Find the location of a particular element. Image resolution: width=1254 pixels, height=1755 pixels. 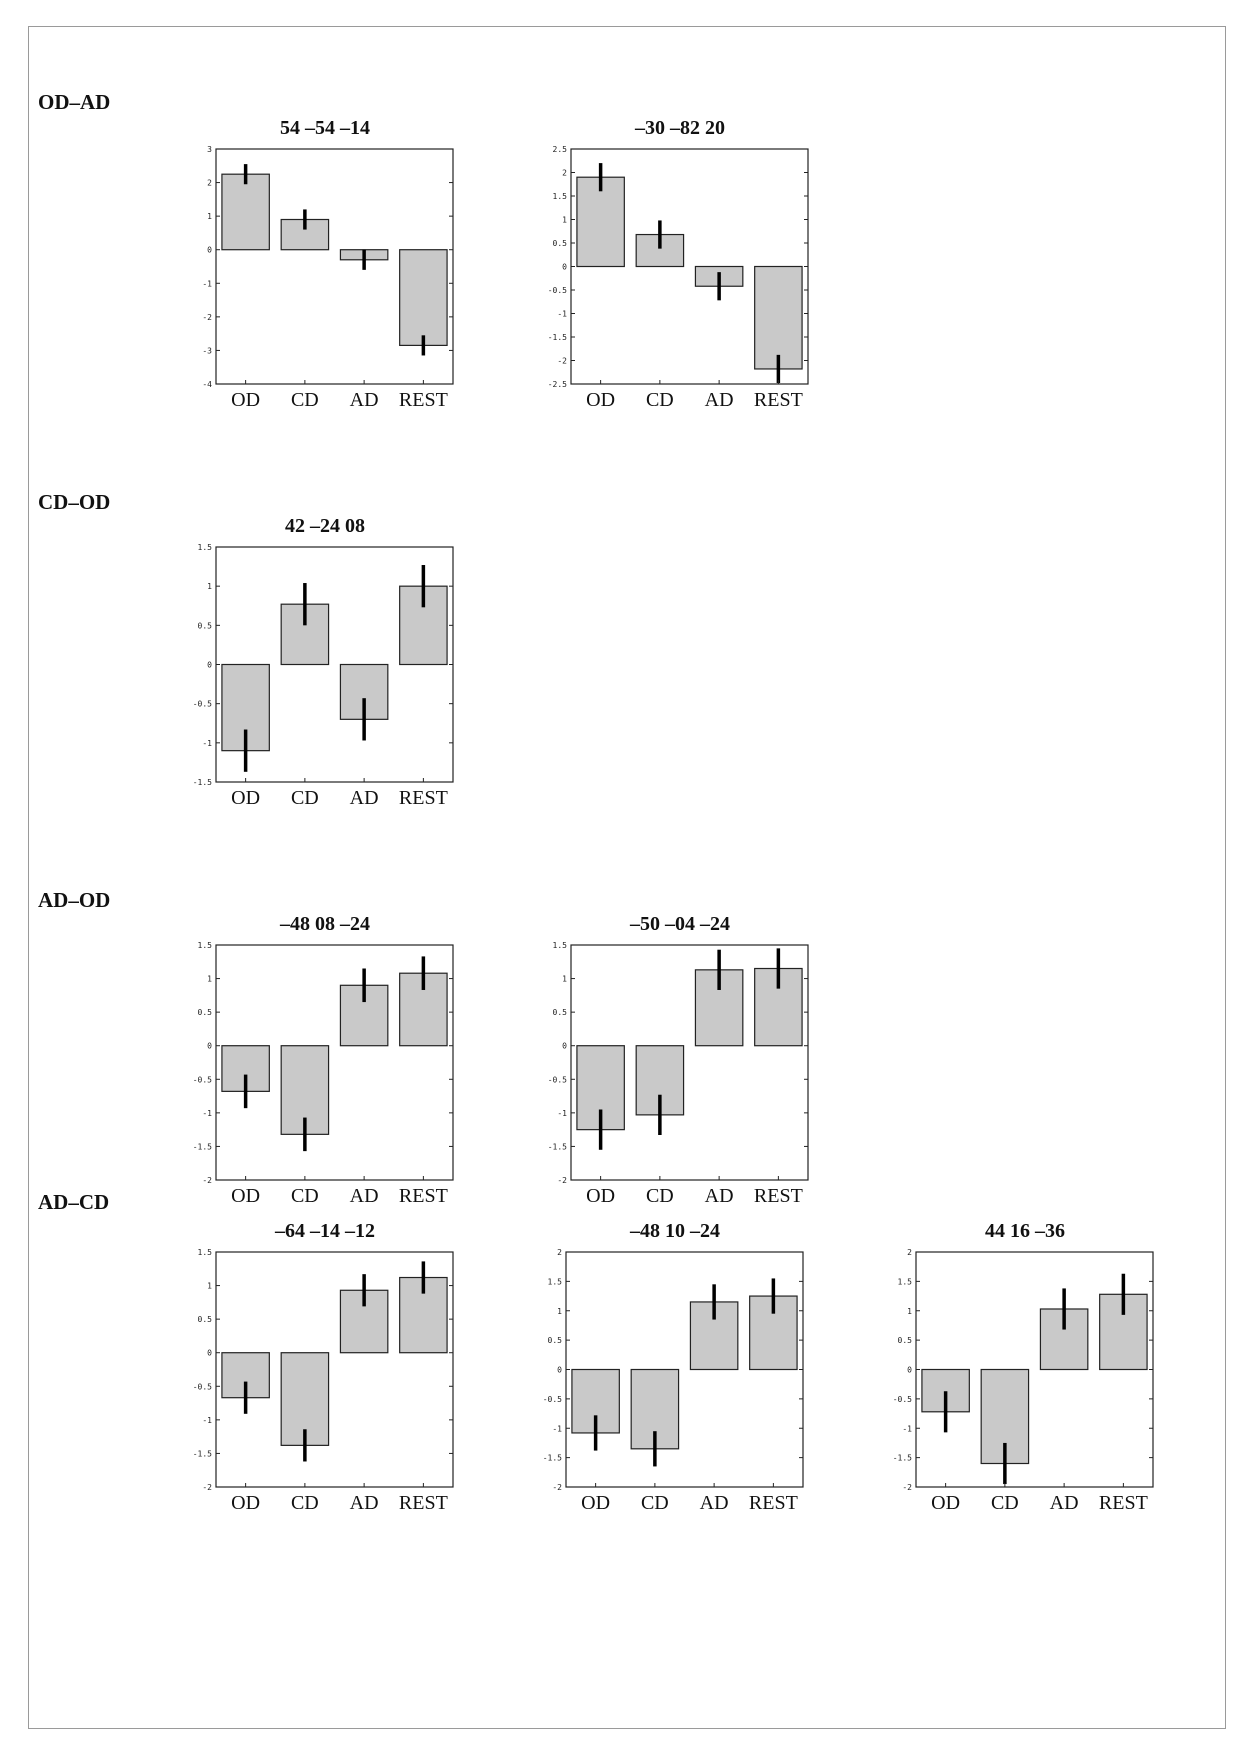

y-tick-label: -4 is located at coordinates (207, 384).